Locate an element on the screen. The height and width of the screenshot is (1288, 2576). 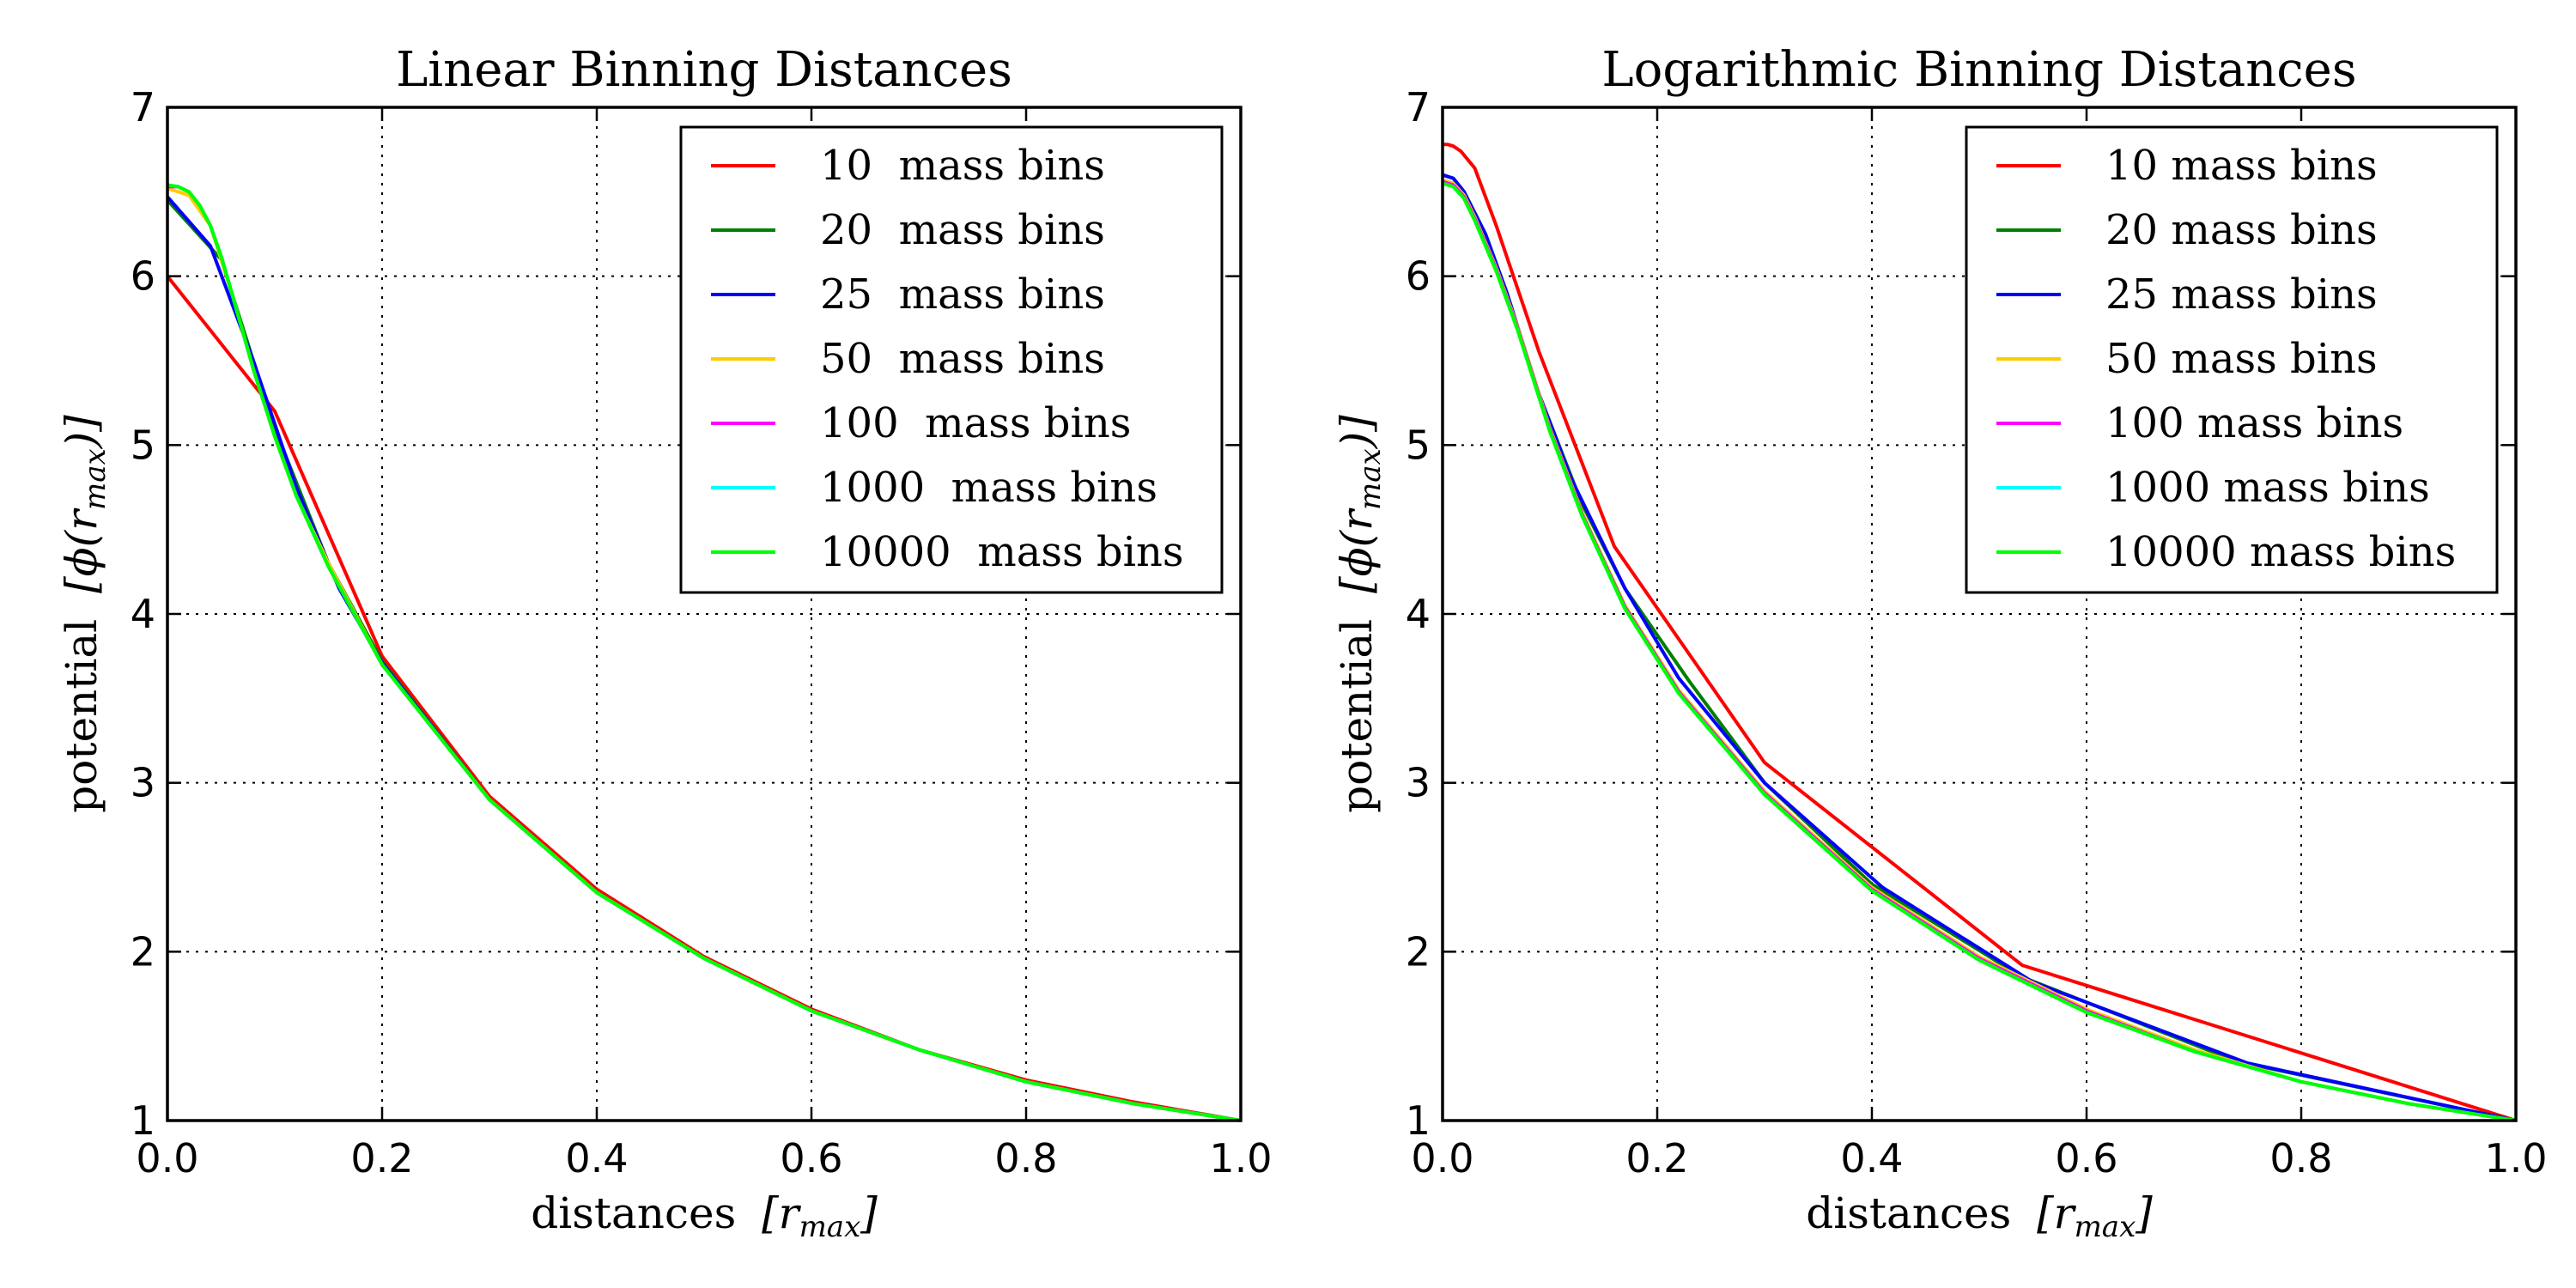
chart-title: Logarithmic Binning Distances is located at coordinates (1978, 70).